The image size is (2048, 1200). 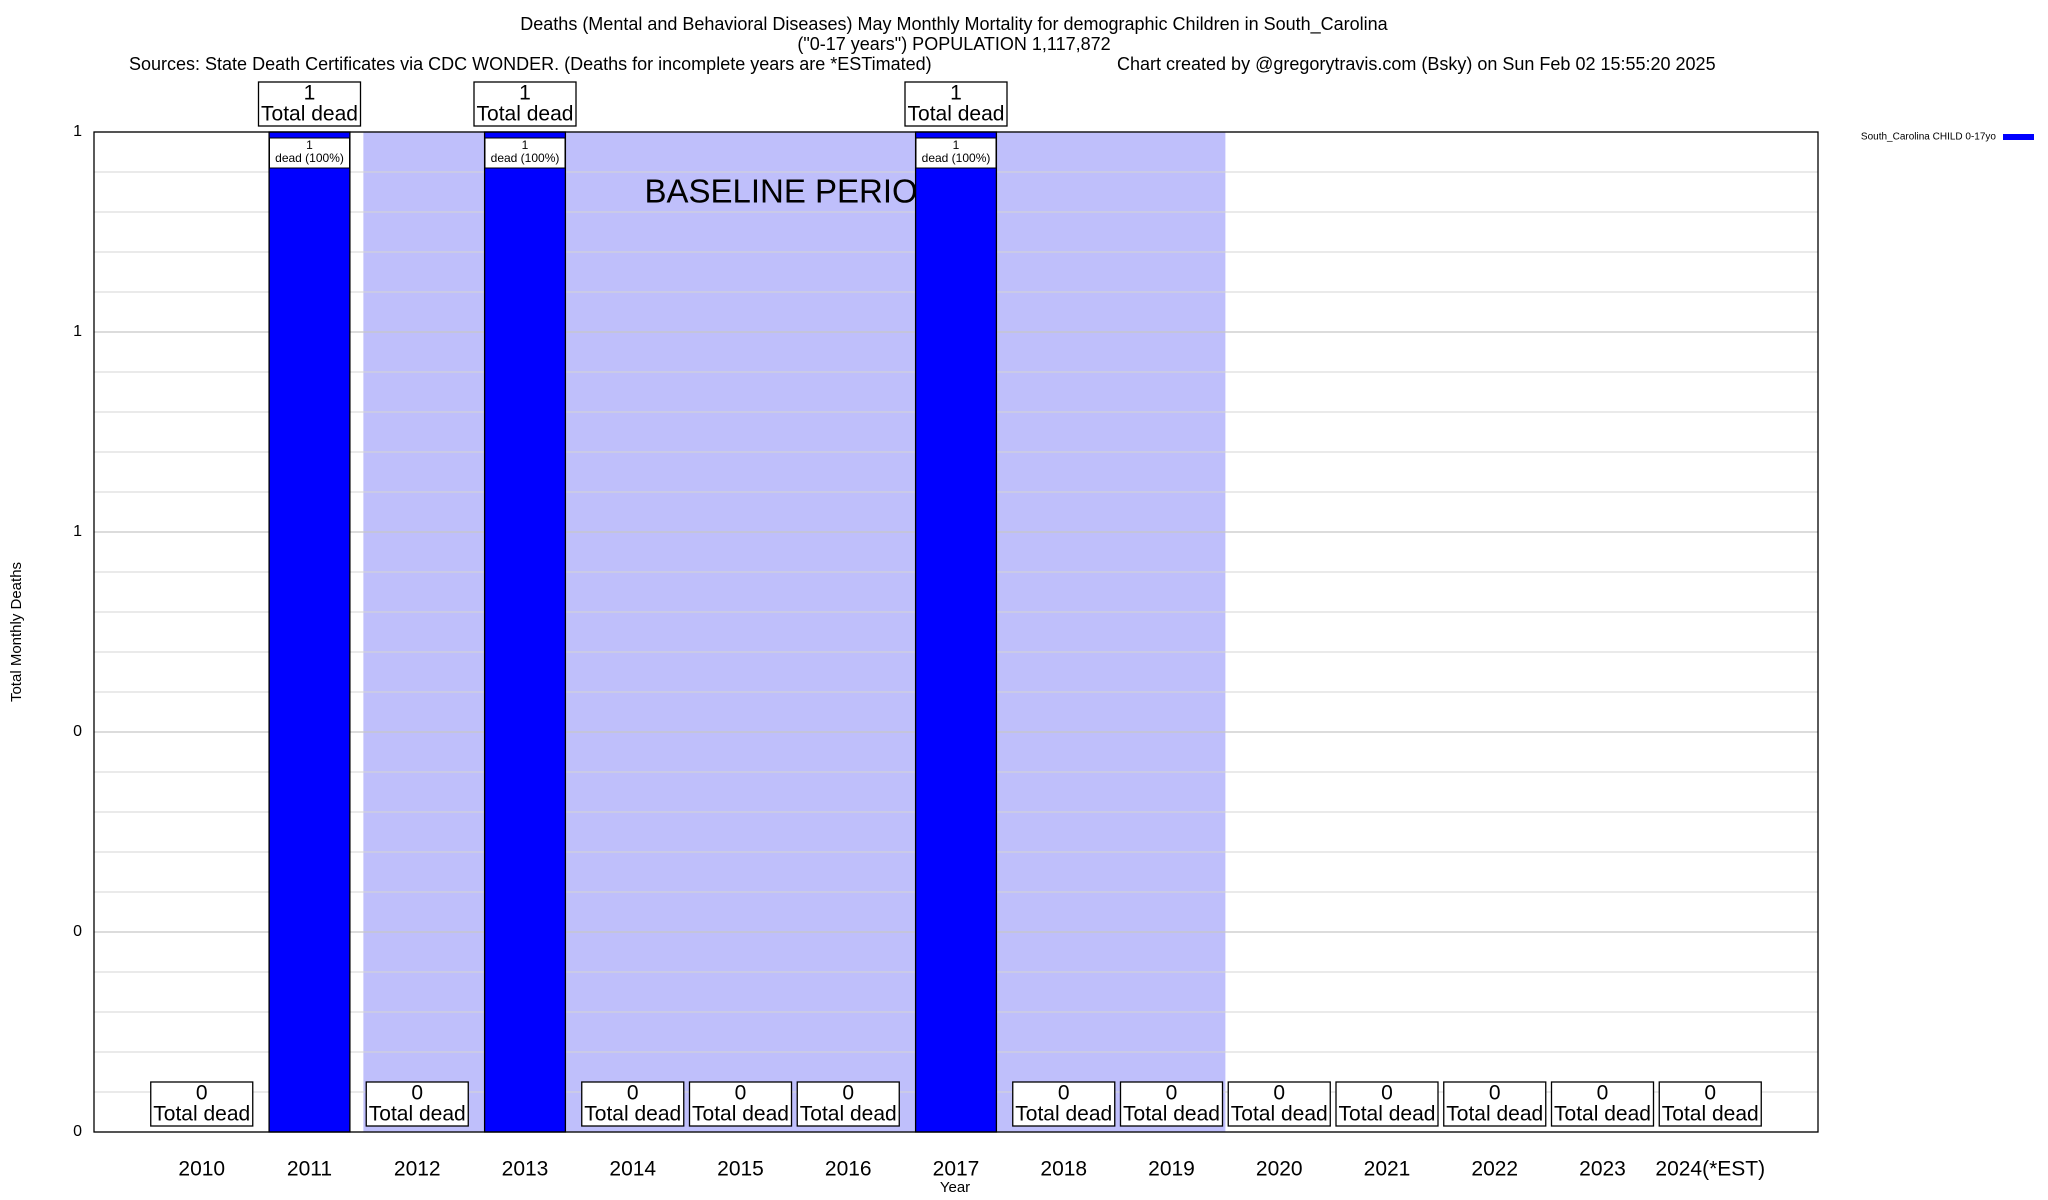 What do you see at coordinates (848, 1169) in the screenshot?
I see `x-tick-label: 2016` at bounding box center [848, 1169].